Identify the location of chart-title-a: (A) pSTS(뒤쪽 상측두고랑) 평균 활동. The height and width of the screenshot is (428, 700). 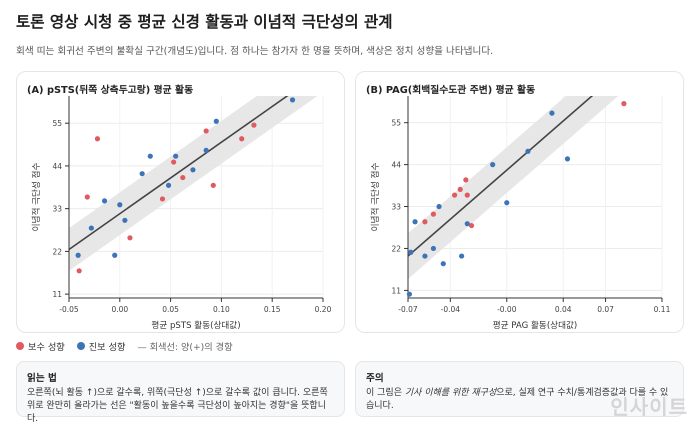
(110, 90).